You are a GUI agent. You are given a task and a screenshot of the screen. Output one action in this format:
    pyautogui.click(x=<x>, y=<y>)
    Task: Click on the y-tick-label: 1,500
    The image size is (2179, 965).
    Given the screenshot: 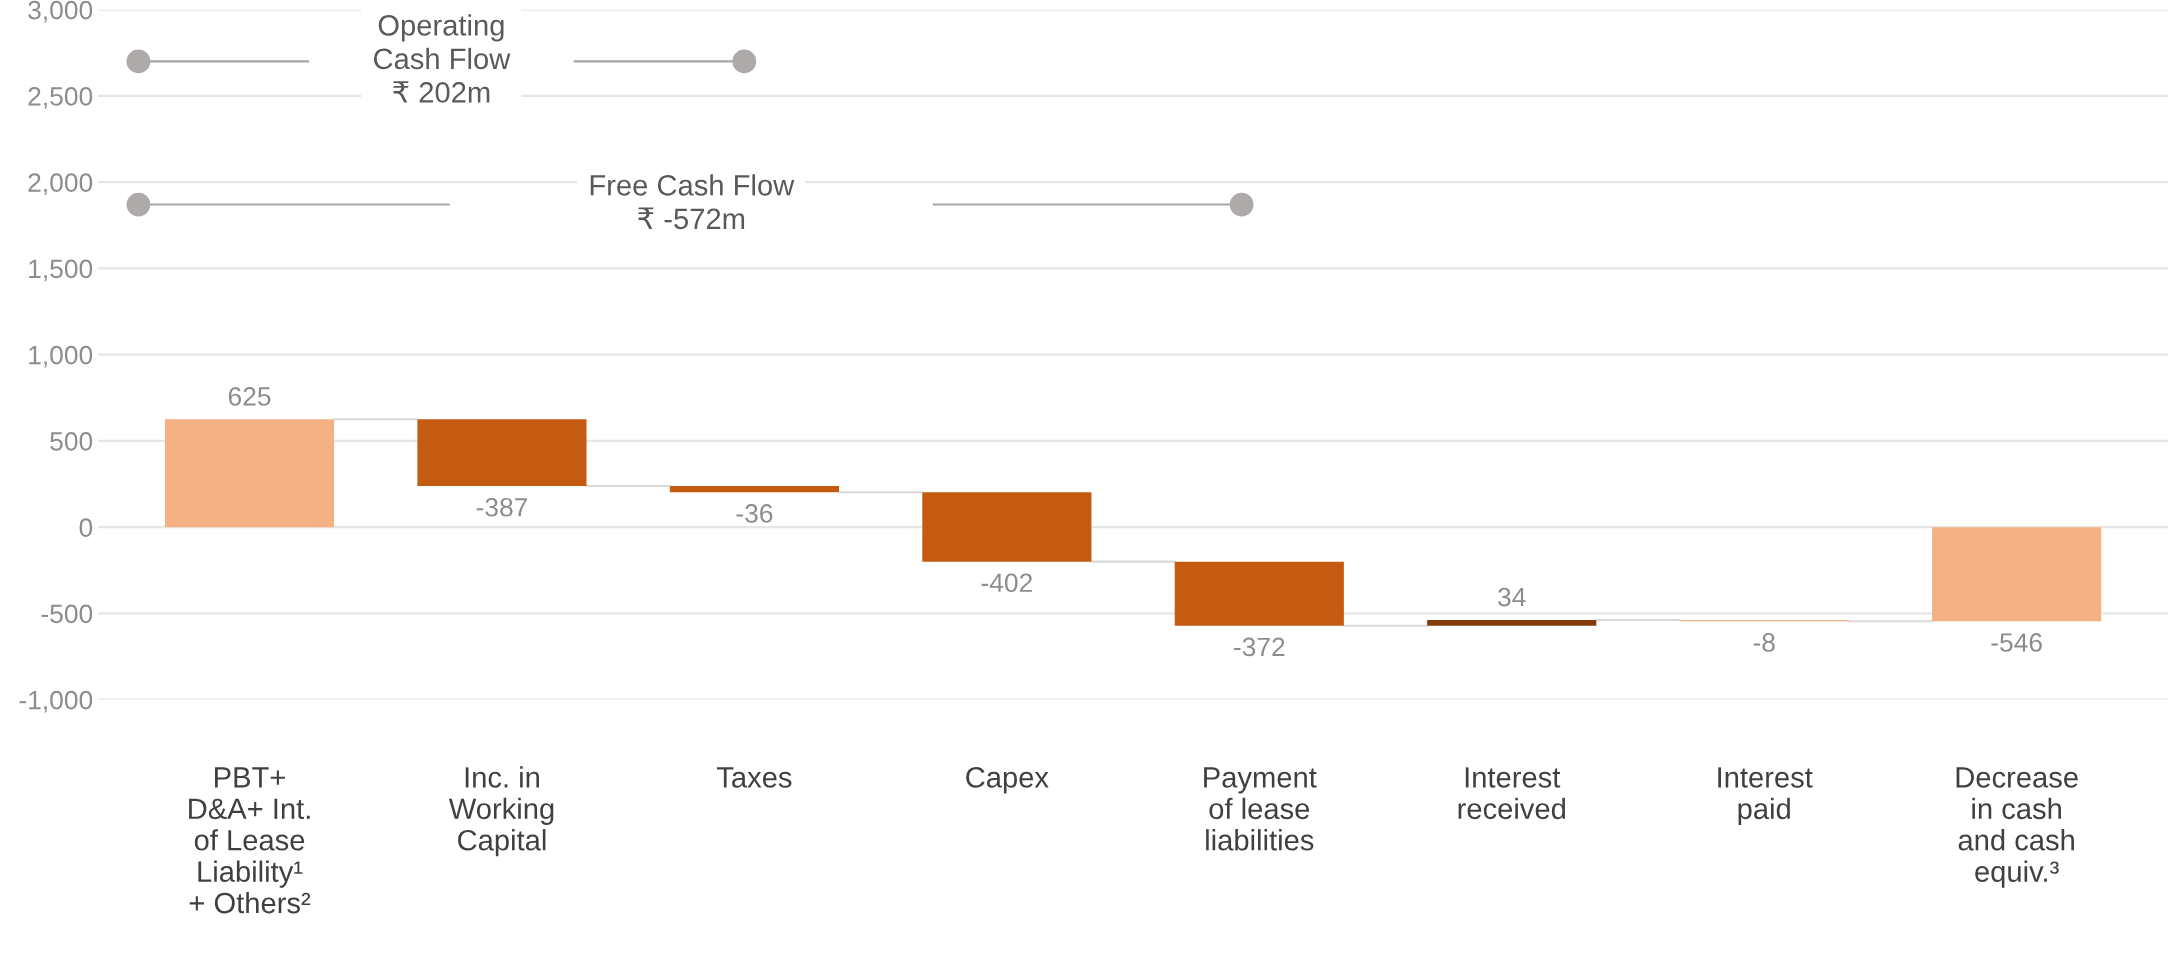 What is the action you would take?
    pyautogui.click(x=61, y=270)
    